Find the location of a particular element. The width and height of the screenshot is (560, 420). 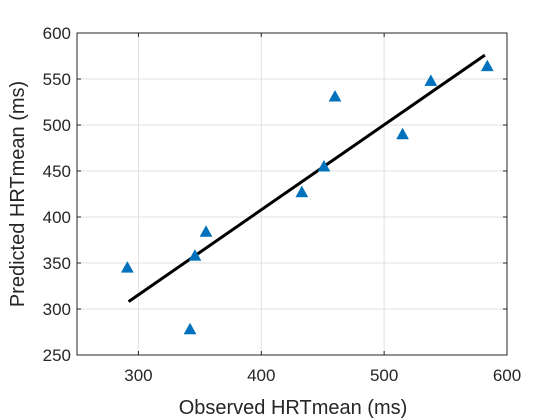

x-axis-label: Observed HRTmean (ms) is located at coordinates (293, 408).